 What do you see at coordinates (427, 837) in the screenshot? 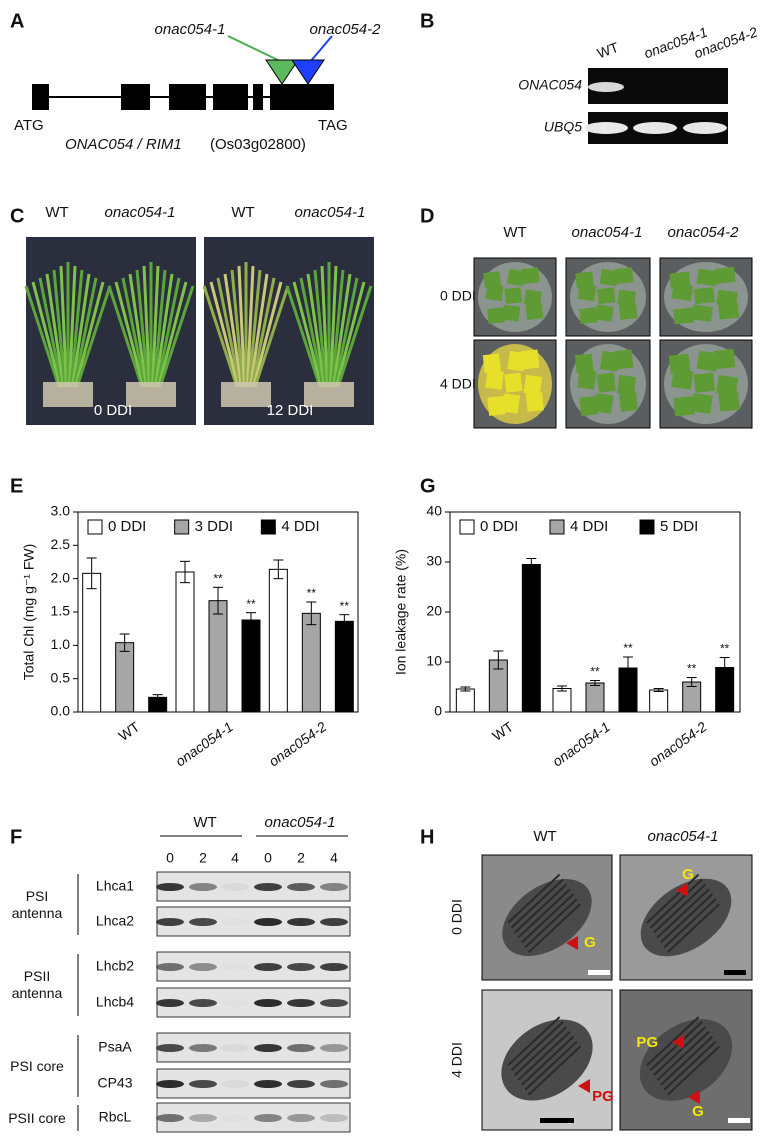
I see `panel-label: H` at bounding box center [427, 837].